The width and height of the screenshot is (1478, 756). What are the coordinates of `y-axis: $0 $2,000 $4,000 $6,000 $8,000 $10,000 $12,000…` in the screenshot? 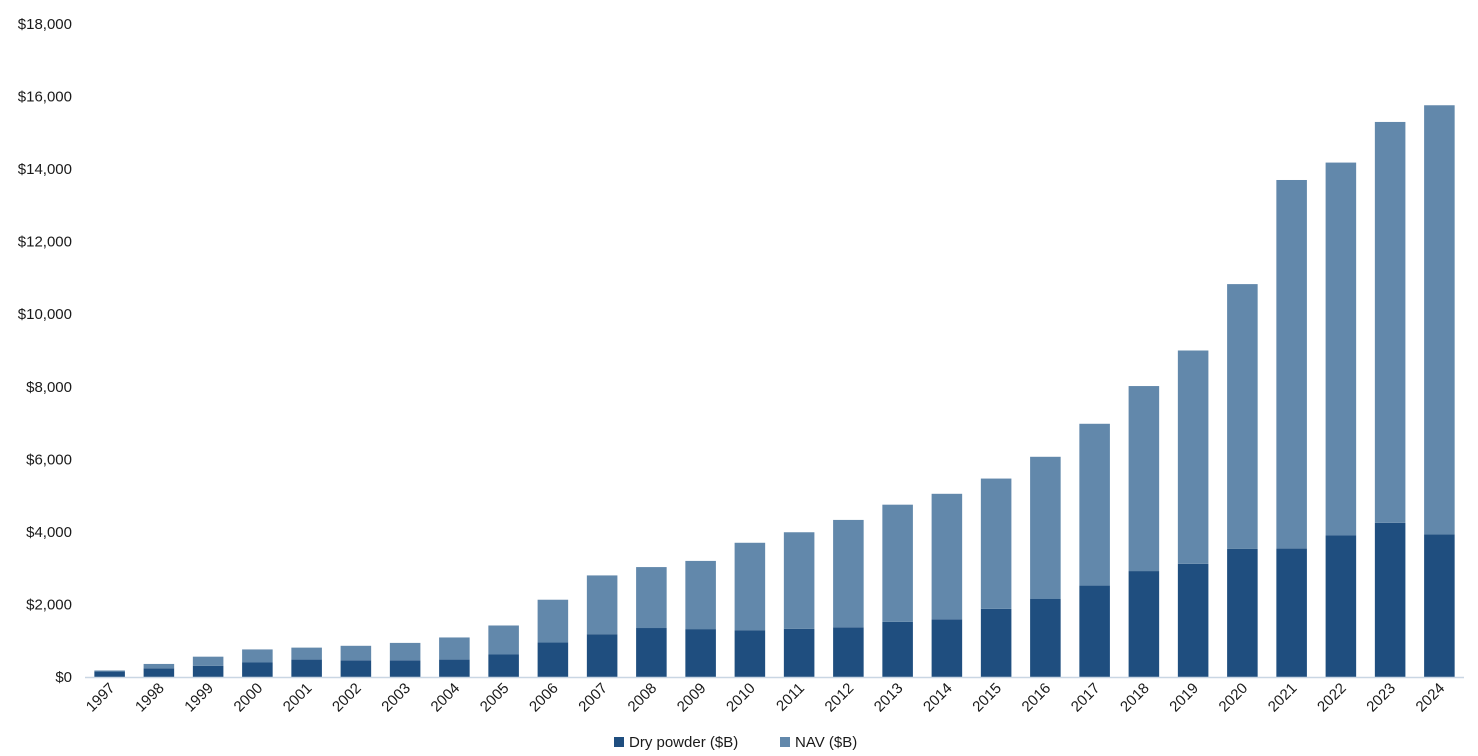 It's located at (45, 351).